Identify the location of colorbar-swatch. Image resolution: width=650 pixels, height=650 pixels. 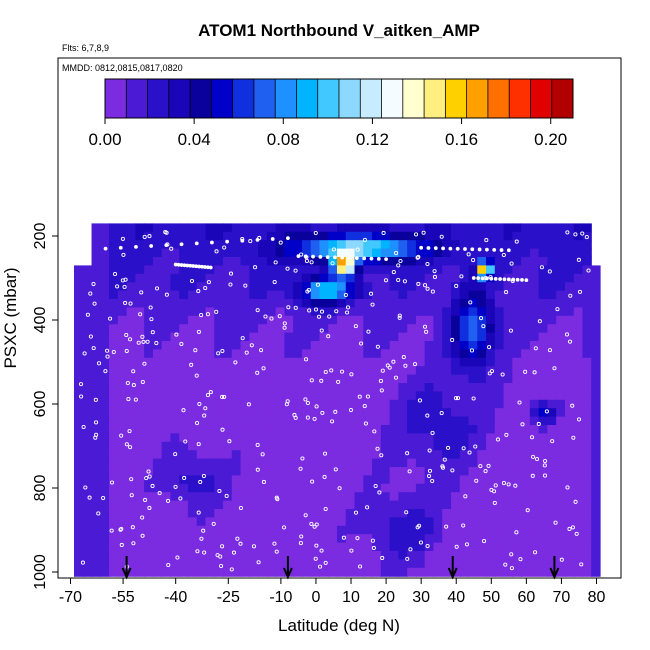
(350, 98).